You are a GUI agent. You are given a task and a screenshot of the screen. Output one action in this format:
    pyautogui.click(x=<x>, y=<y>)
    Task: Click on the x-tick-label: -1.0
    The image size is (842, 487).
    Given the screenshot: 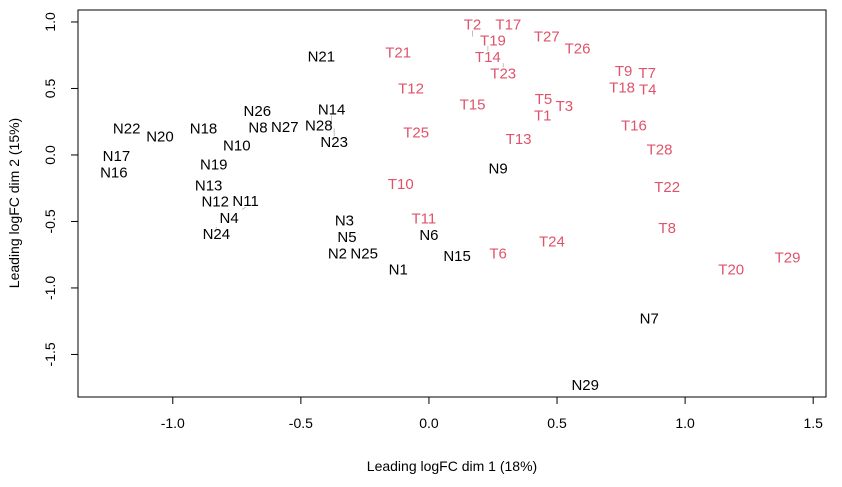 What is the action you would take?
    pyautogui.click(x=173, y=423)
    